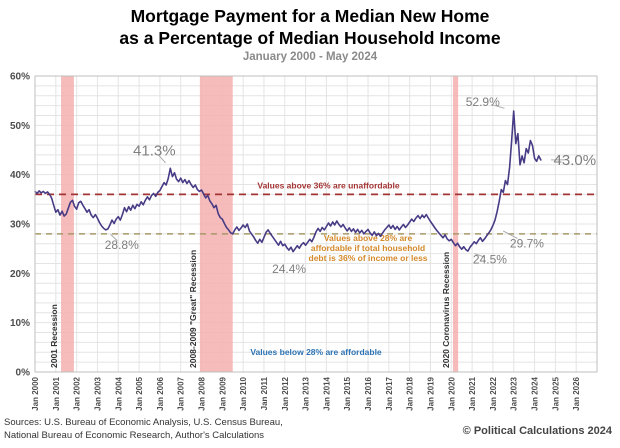  I want to click on x-axis-tick-label: Jan 2026, so click(576, 393).